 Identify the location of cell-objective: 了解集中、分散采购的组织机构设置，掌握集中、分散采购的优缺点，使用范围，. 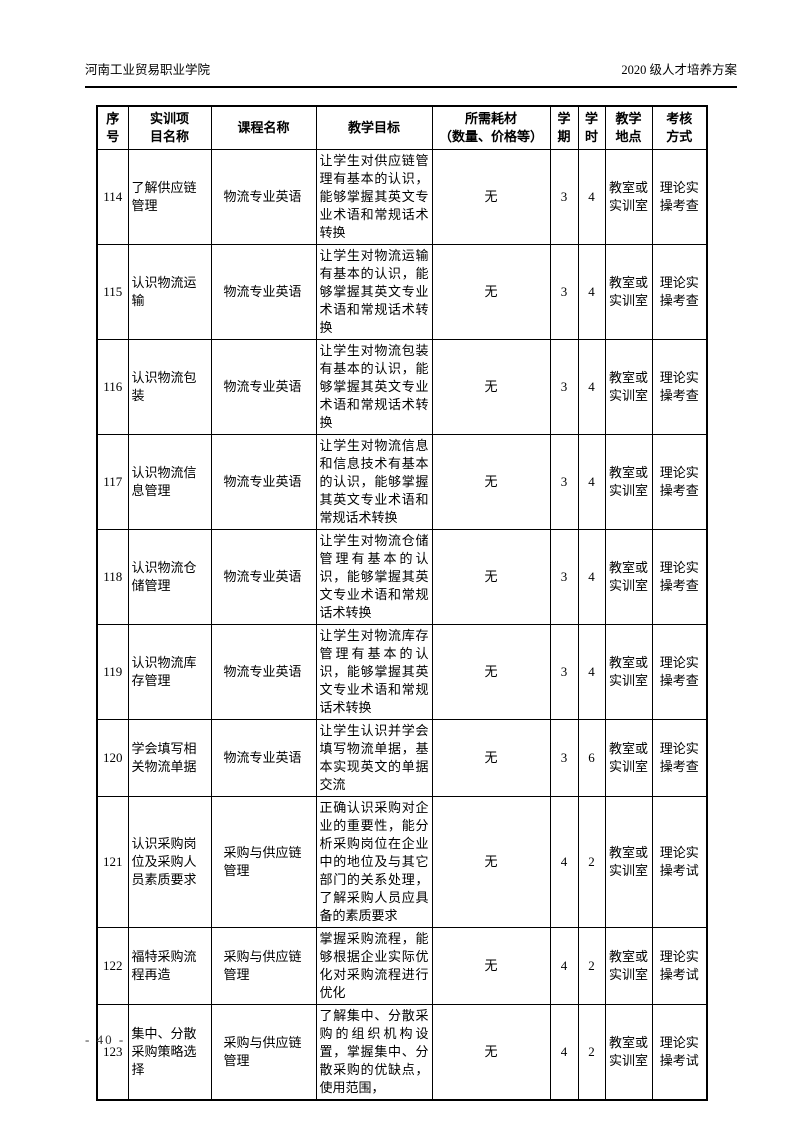
(374, 1051).